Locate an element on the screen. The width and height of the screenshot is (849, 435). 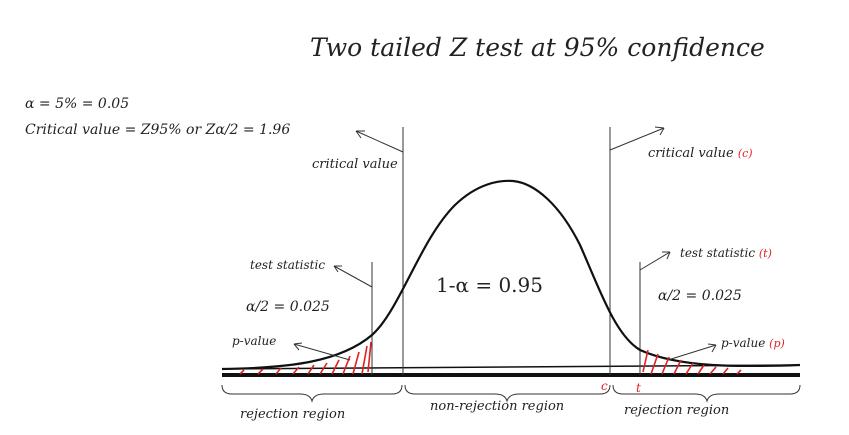
region-label-middle: non-rejection region is located at coordinates (497, 406).